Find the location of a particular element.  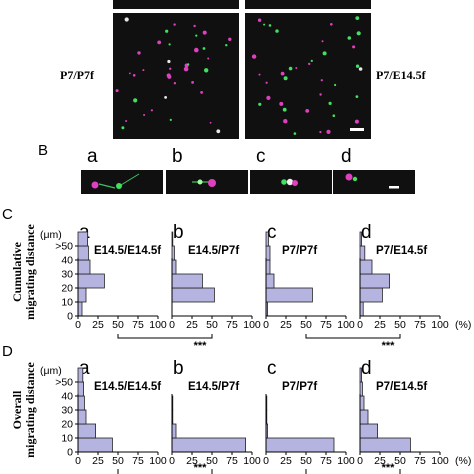

micrograph-a-right is located at coordinates (308, 76).